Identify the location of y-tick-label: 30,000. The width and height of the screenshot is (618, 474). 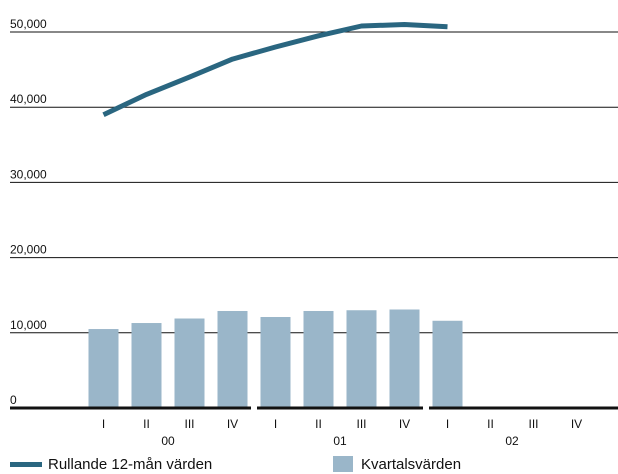
(28, 174).